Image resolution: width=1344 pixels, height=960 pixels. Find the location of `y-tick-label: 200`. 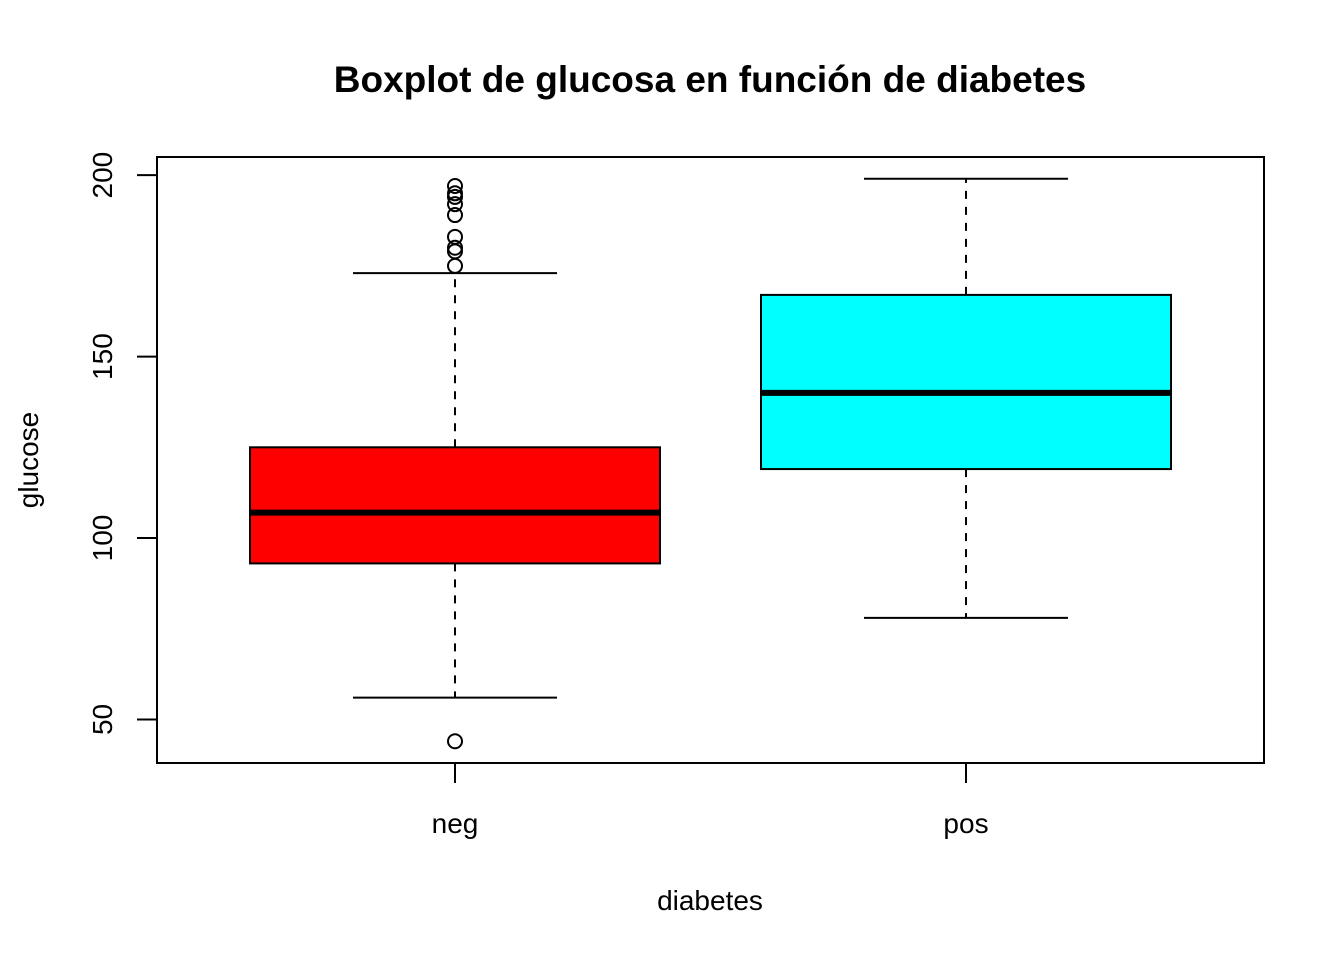

y-tick-label: 200 is located at coordinates (102, 175).